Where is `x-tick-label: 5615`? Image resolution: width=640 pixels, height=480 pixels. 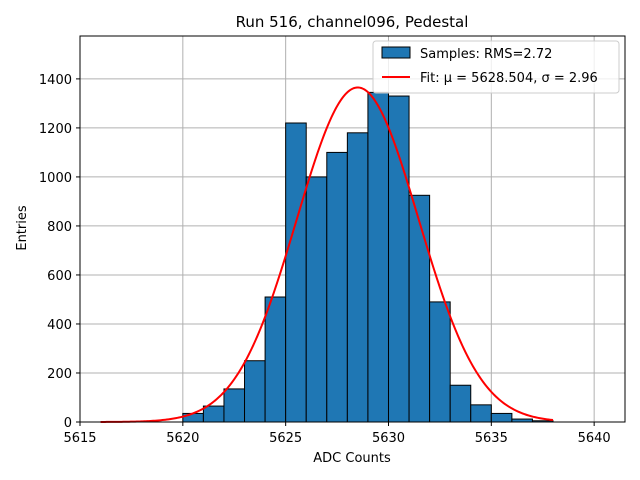
x-tick-label: 5615 is located at coordinates (79, 438).